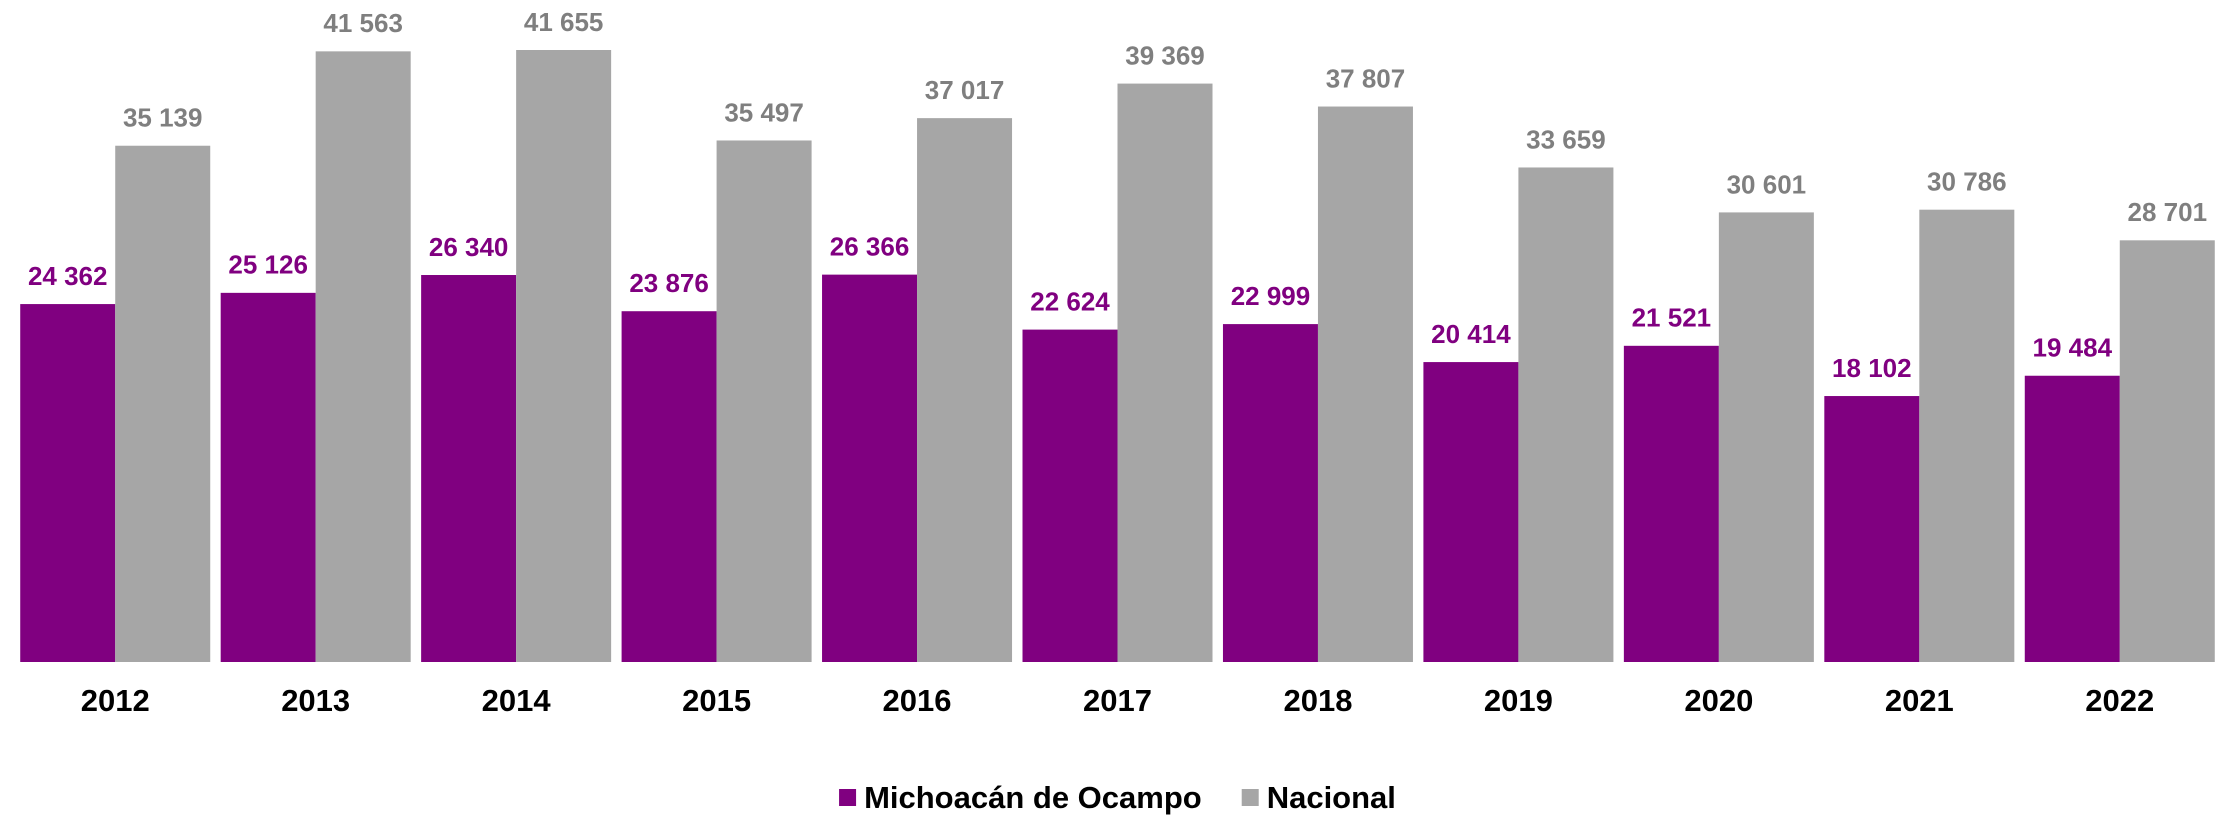  What do you see at coordinates (1566, 139) in the screenshot?
I see `data-label: 33 659` at bounding box center [1566, 139].